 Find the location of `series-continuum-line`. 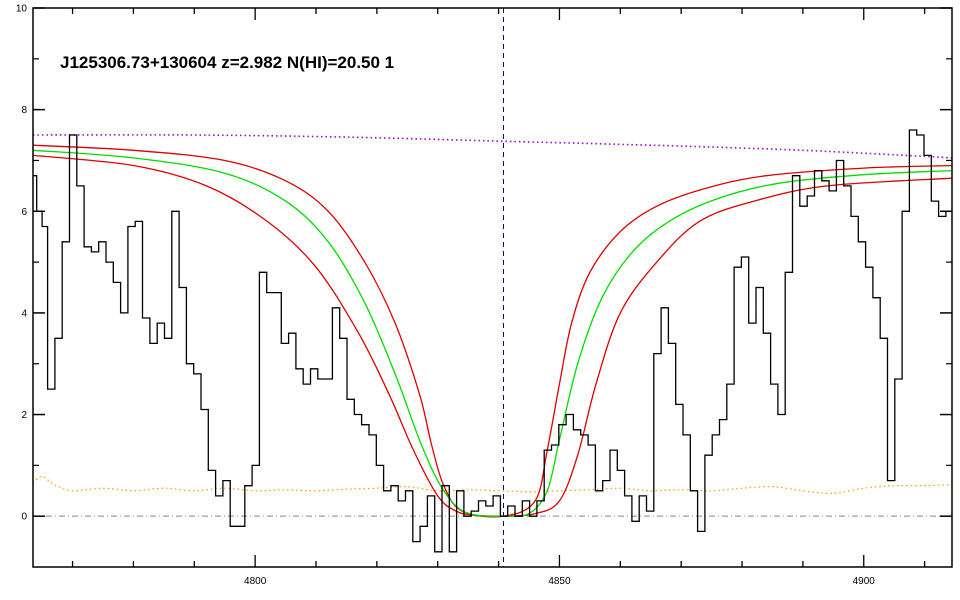

series-continuum-line is located at coordinates (492, 146).